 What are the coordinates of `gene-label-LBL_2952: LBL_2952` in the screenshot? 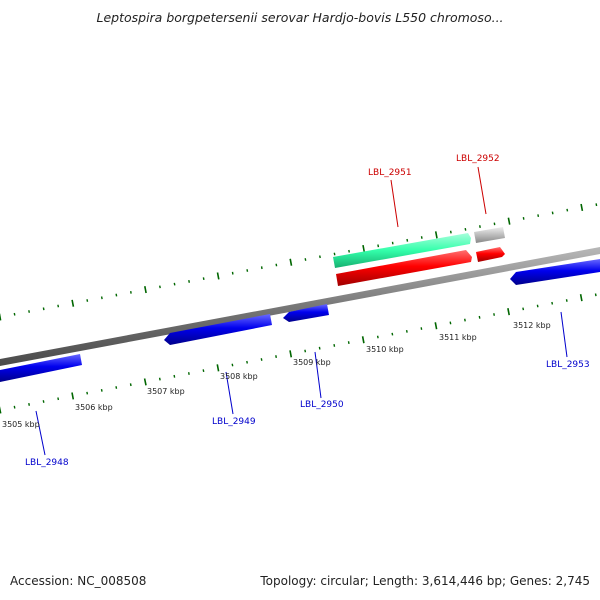 It's located at (478, 159).